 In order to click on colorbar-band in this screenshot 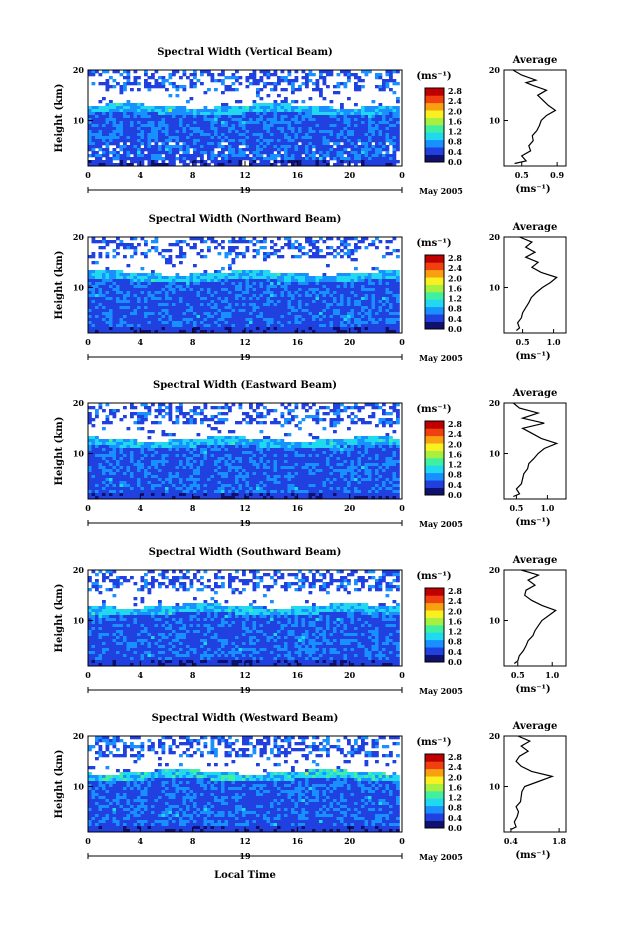, I will do `click(434, 92)`.